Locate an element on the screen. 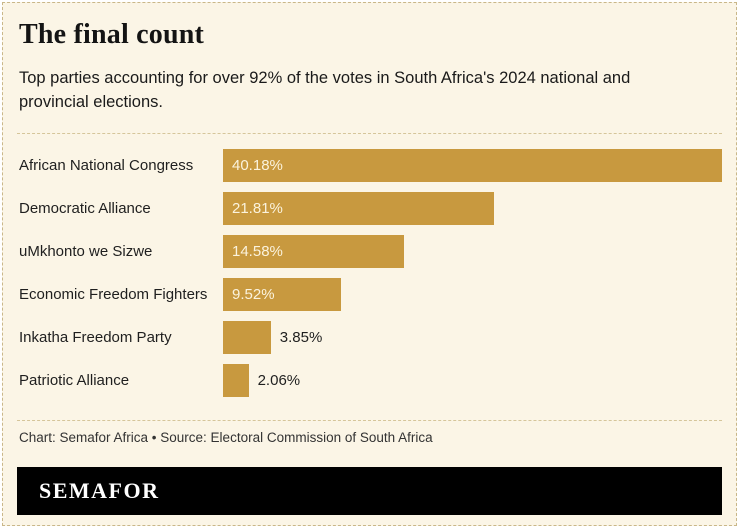 This screenshot has height=530, width=739. semafor-logo-bar: SEMAFOR is located at coordinates (369, 491).